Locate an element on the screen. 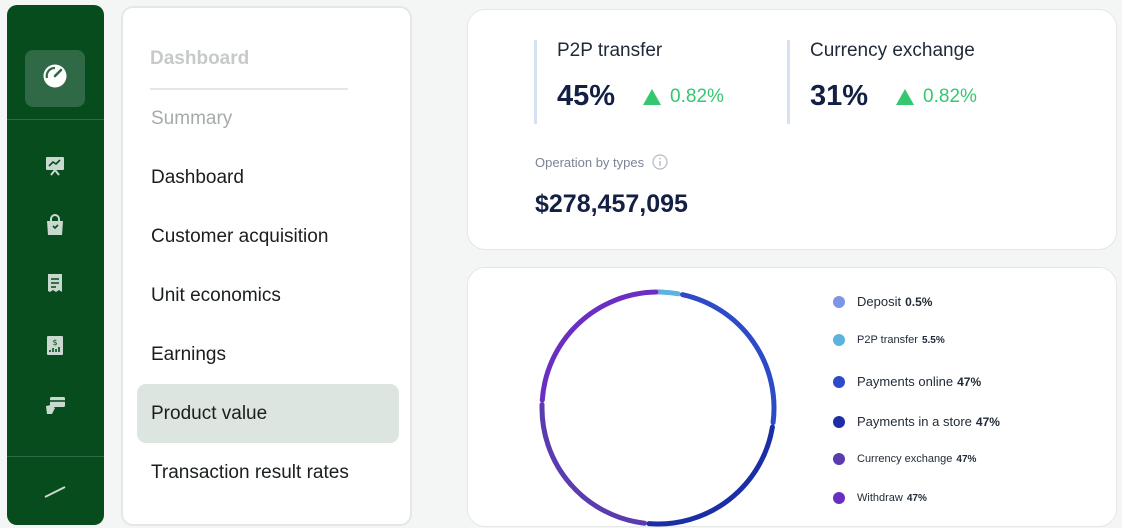  operation-value: $278,457,095 is located at coordinates (611, 204).